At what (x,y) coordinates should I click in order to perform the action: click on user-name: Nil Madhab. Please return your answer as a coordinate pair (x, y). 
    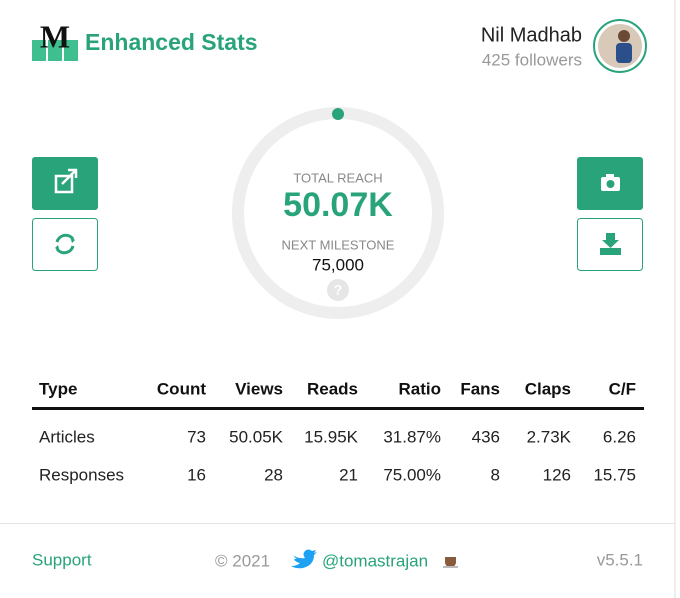
    Looking at the image, I should click on (531, 35).